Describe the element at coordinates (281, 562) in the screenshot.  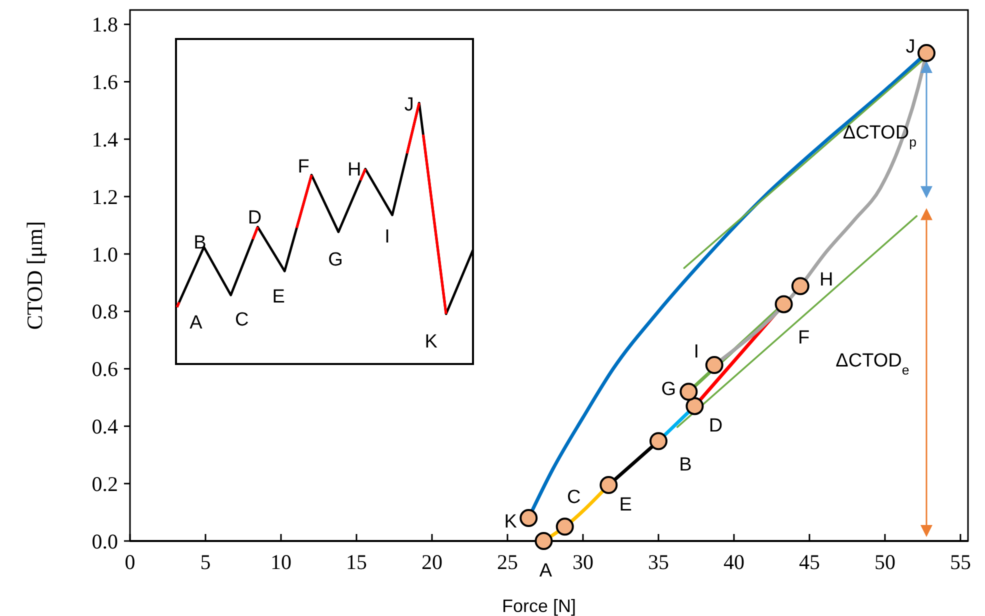
I see `x-tick-label: 10` at that location.